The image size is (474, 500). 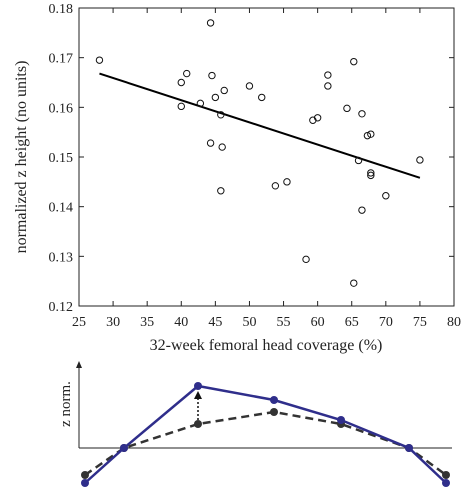 What do you see at coordinates (79, 322) in the screenshot?
I see `x-tick-label: 25` at bounding box center [79, 322].